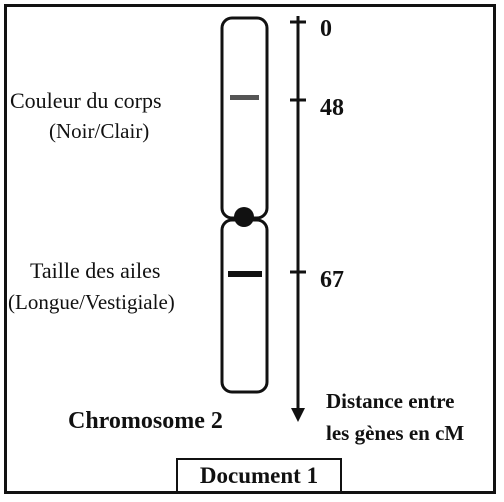 The image size is (504, 502). What do you see at coordinates (298, 415) in the screenshot?
I see `distance-axis-arrowhead` at bounding box center [298, 415].